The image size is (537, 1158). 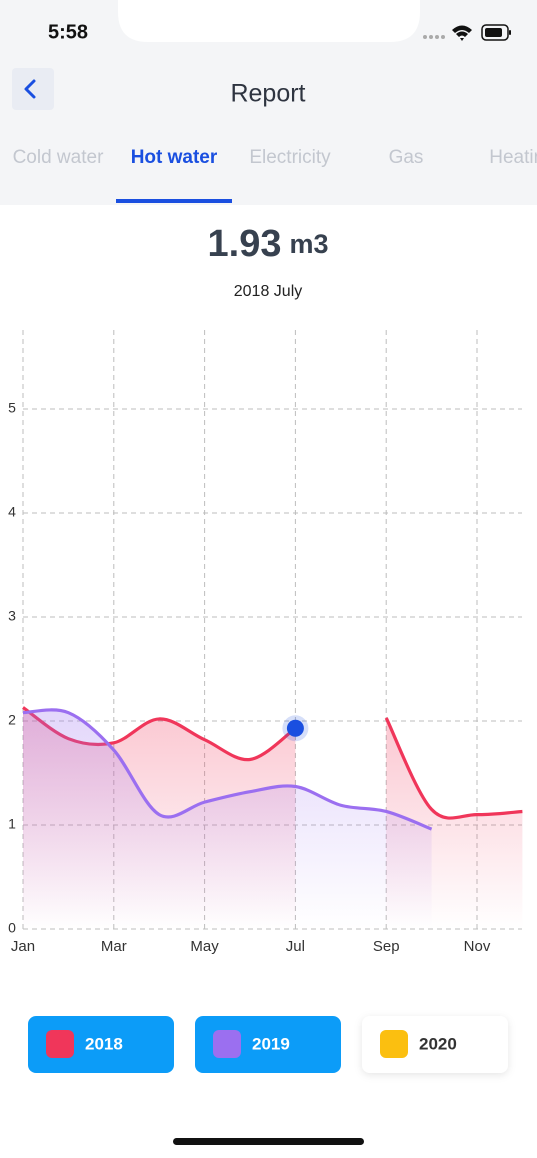 What do you see at coordinates (271, 1043) in the screenshot?
I see `legend-label: 2019` at bounding box center [271, 1043].